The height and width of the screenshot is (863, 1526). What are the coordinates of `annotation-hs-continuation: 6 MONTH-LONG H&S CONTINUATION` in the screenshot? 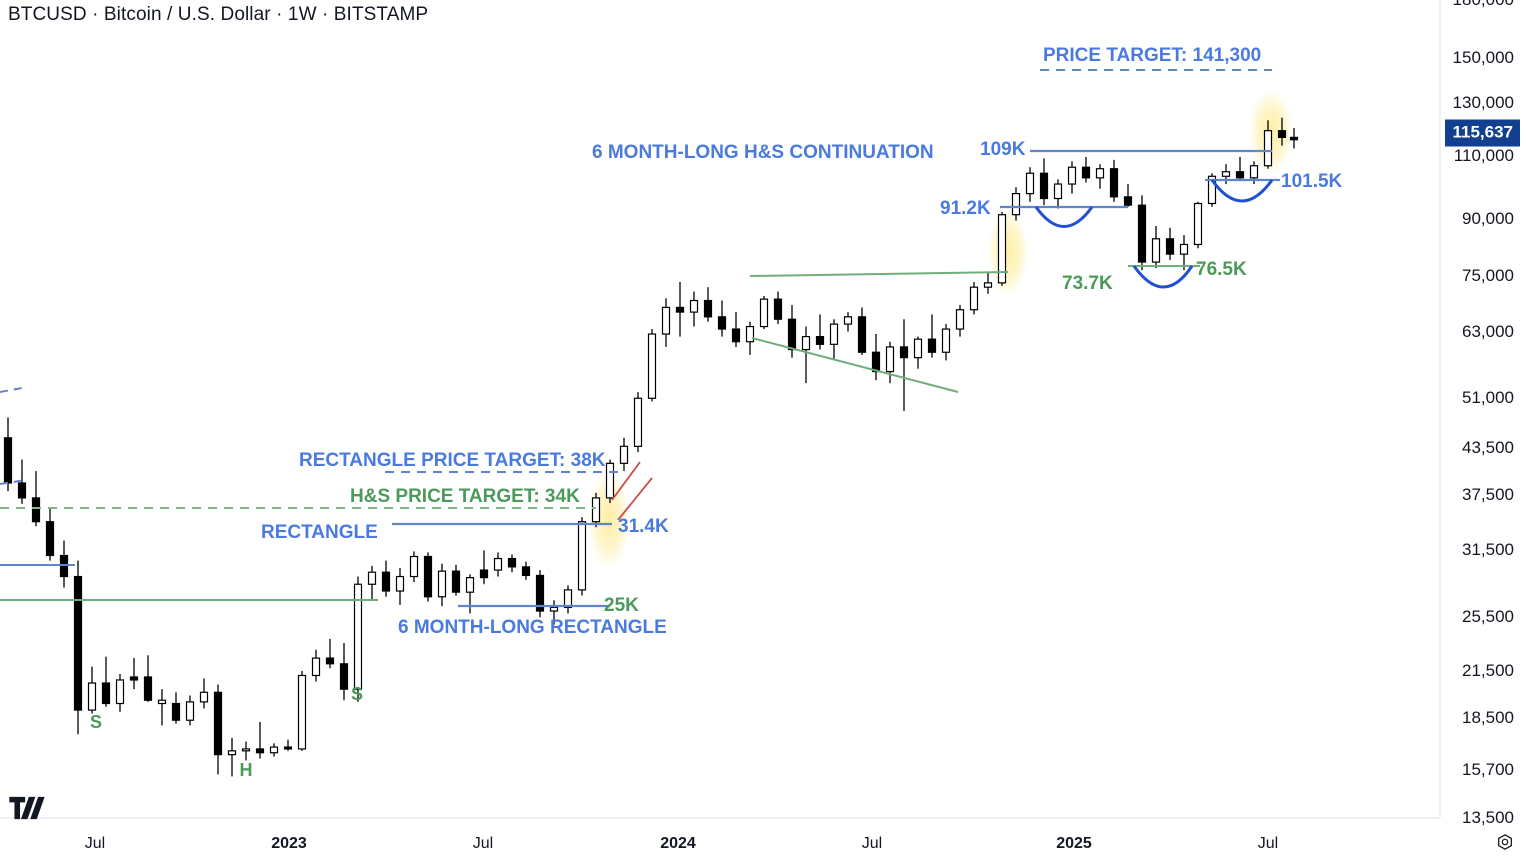 It's located at (763, 152).